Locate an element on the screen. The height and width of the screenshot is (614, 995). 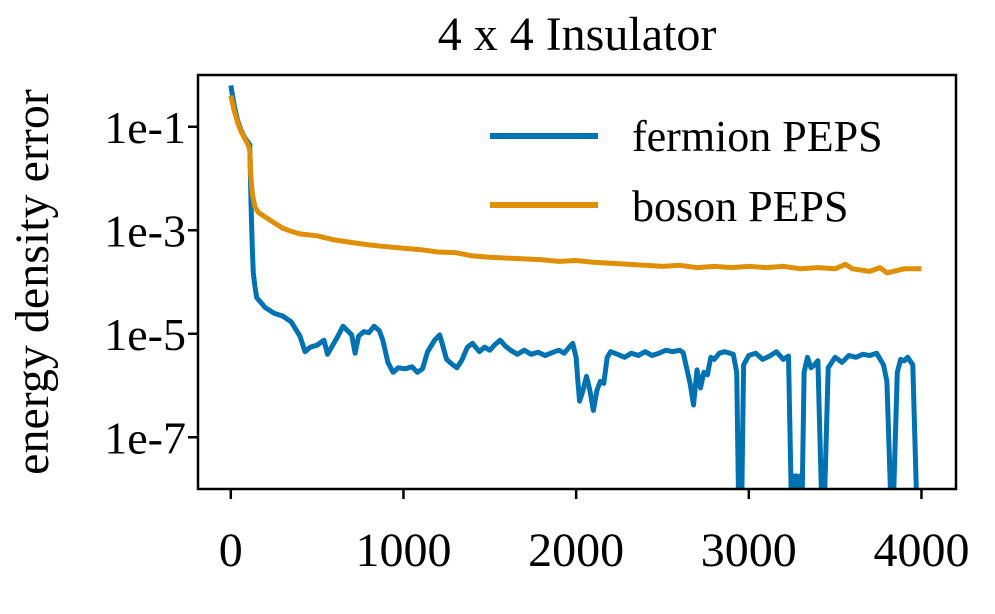
legend-label-fermion: fermion PEPS is located at coordinates (757, 136).